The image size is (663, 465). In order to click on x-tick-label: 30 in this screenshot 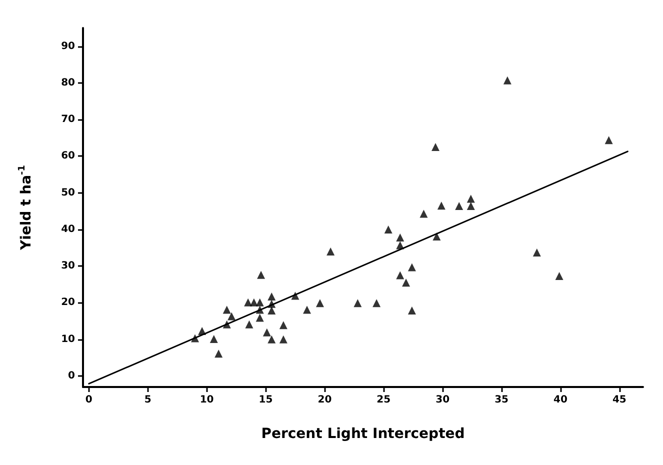, I will do `click(443, 400)`.